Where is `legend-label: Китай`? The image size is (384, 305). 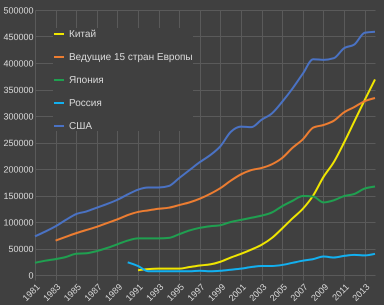
legend-label: Китай is located at coordinates (82, 34).